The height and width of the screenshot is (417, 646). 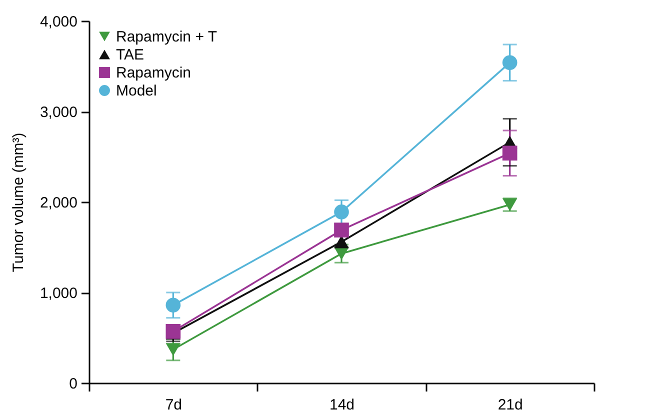 What do you see at coordinates (130, 55) in the screenshot?
I see `legend-label: TAE` at bounding box center [130, 55].